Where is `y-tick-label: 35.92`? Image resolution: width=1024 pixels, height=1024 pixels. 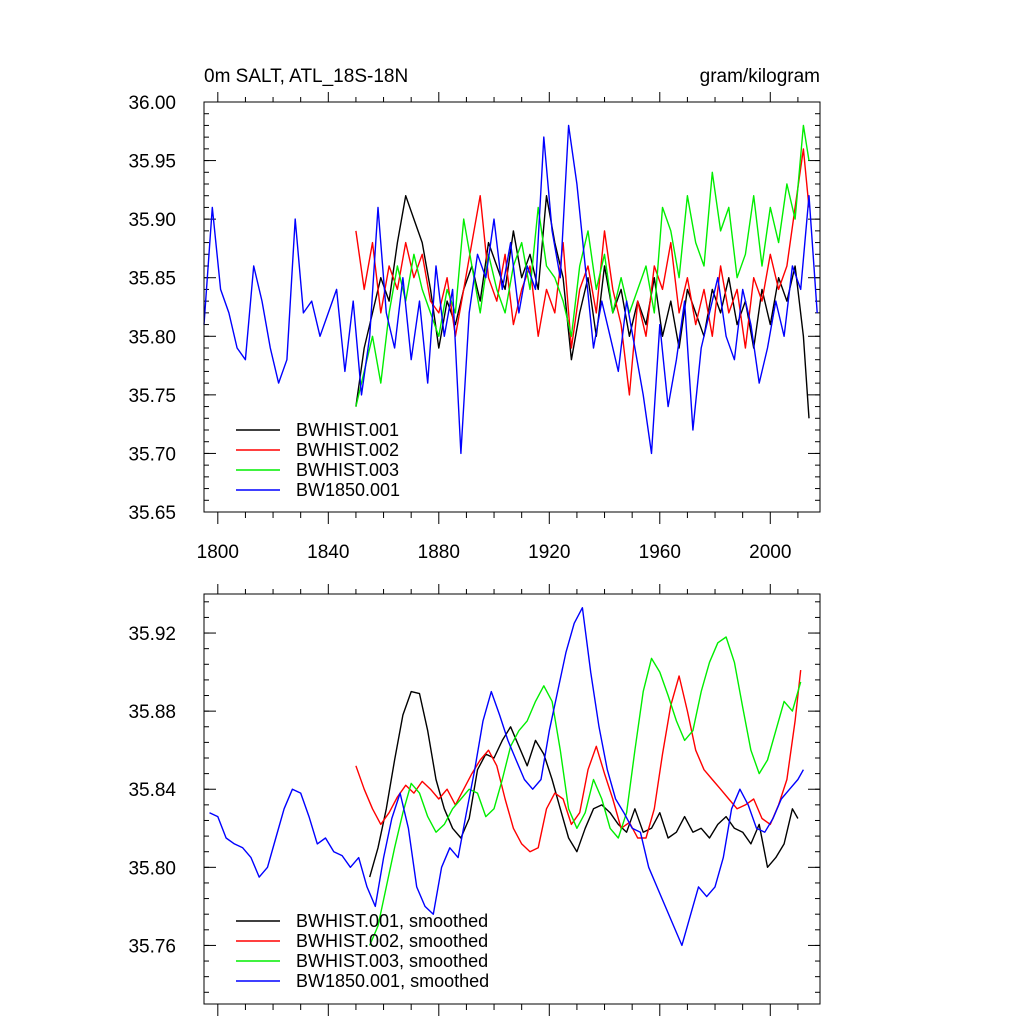 y-tick-label: 35.92 is located at coordinates (152, 634).